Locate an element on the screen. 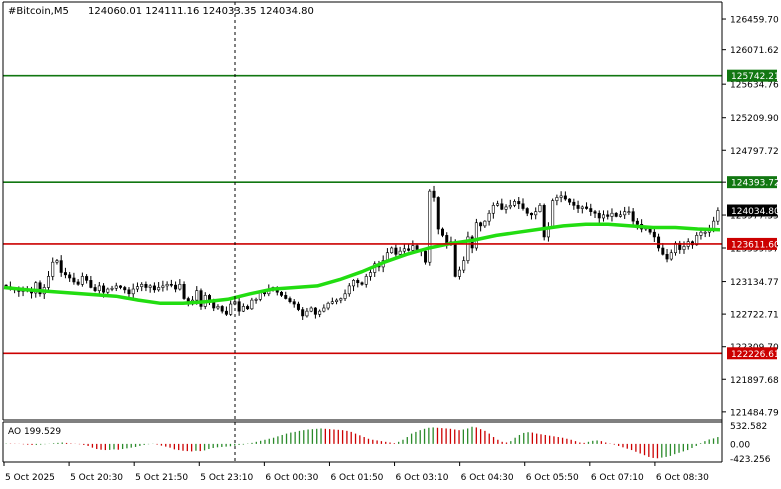  time-axis-label: 6 Oct 08:30 is located at coordinates (682, 478).